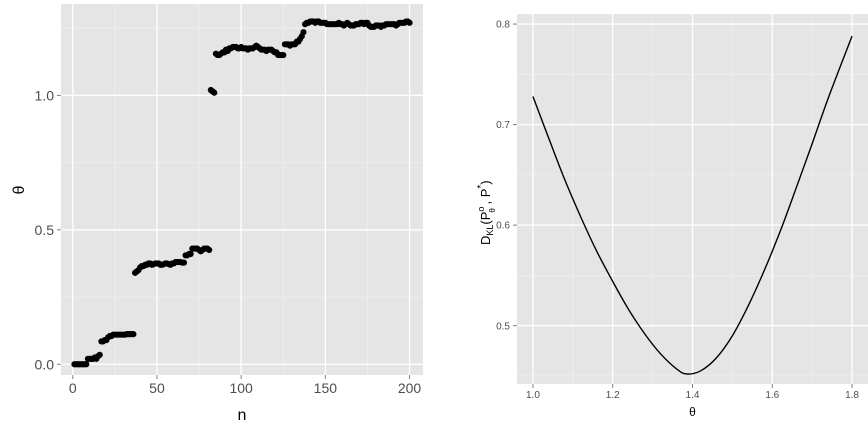  I want to click on y-axis-label-part: (P, so click(485, 218).